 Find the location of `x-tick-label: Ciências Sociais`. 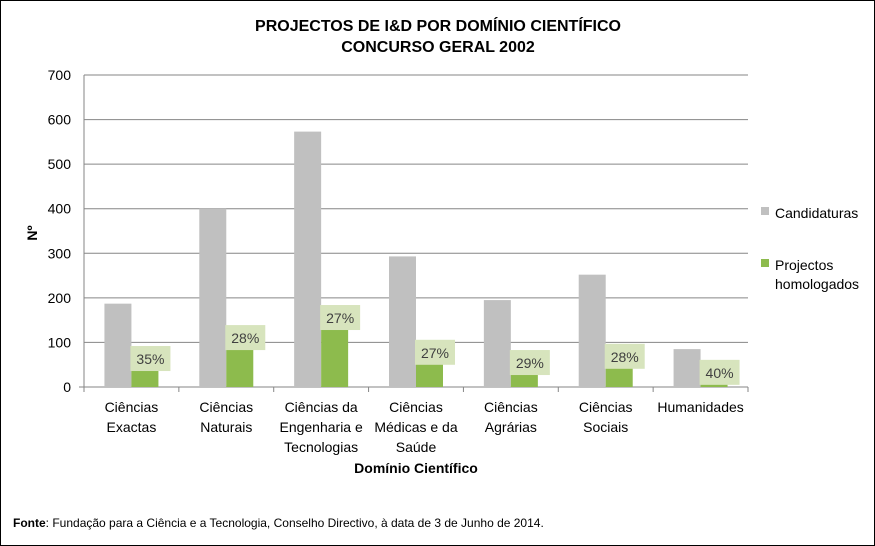

x-tick-label: Ciências Sociais is located at coordinates (606, 417).